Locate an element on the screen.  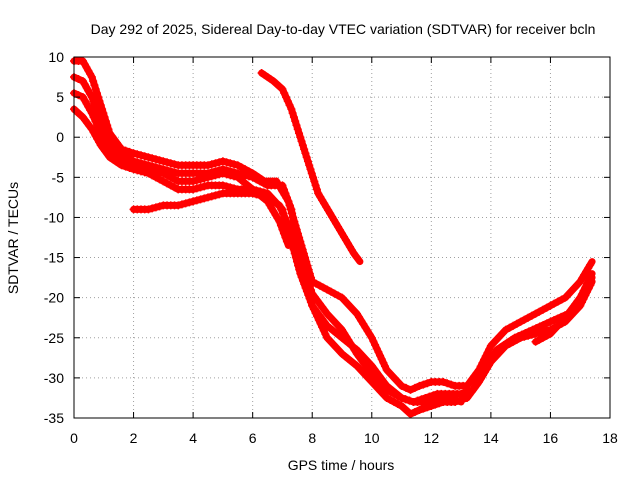
y-tick-label: -20 is located at coordinates (54, 298).